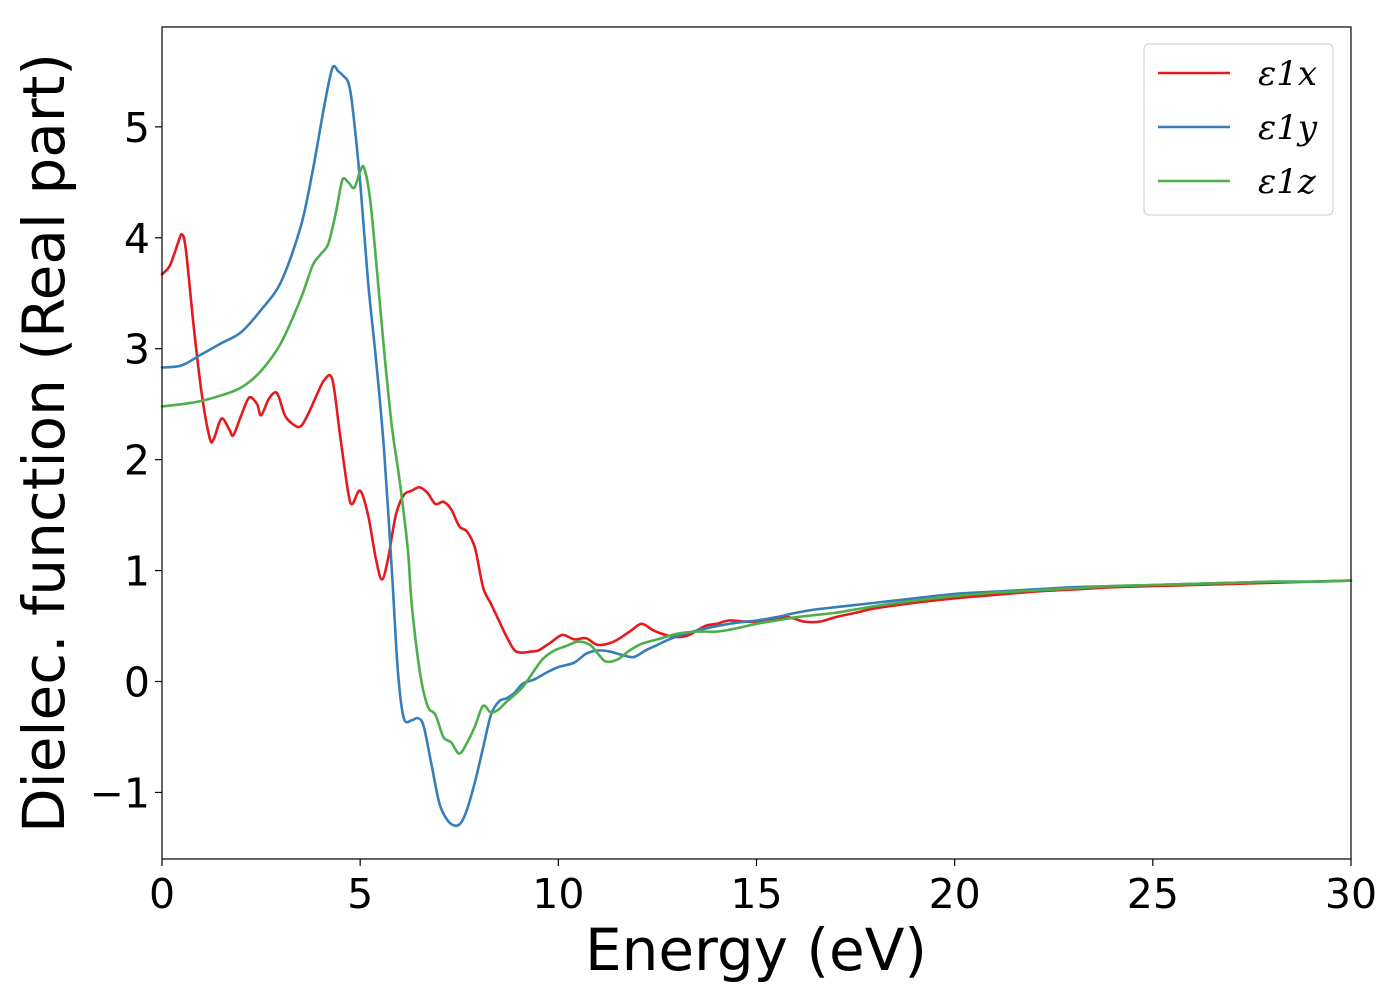  What do you see at coordinates (137, 128) in the screenshot?
I see `y-tick-label: 5` at bounding box center [137, 128].